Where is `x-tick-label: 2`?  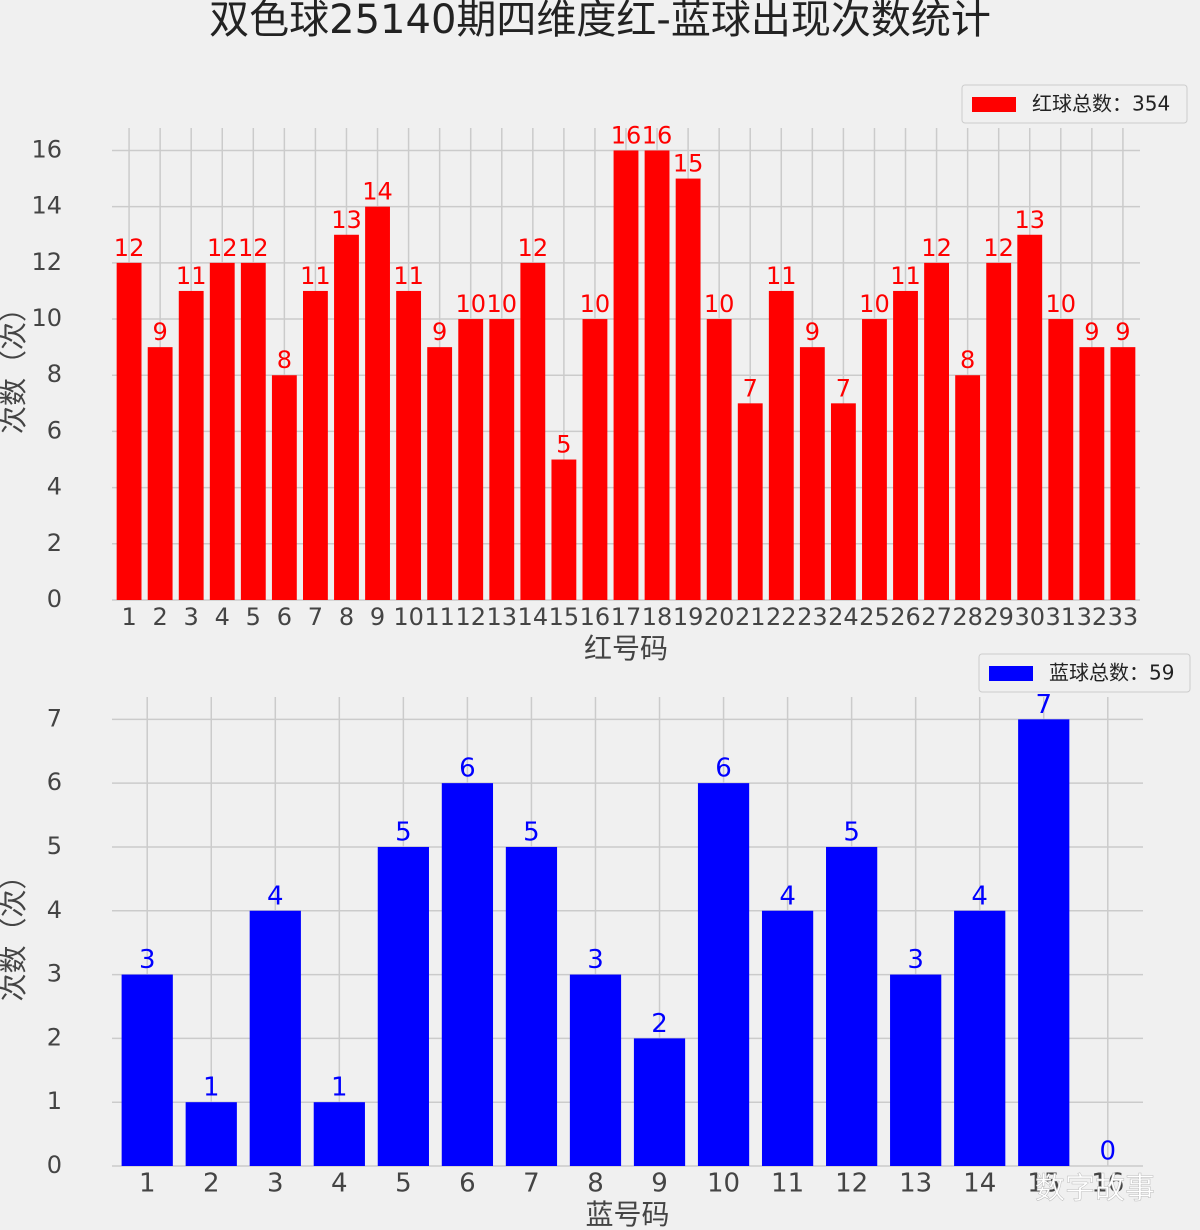 x-tick-label: 2 is located at coordinates (159, 617).